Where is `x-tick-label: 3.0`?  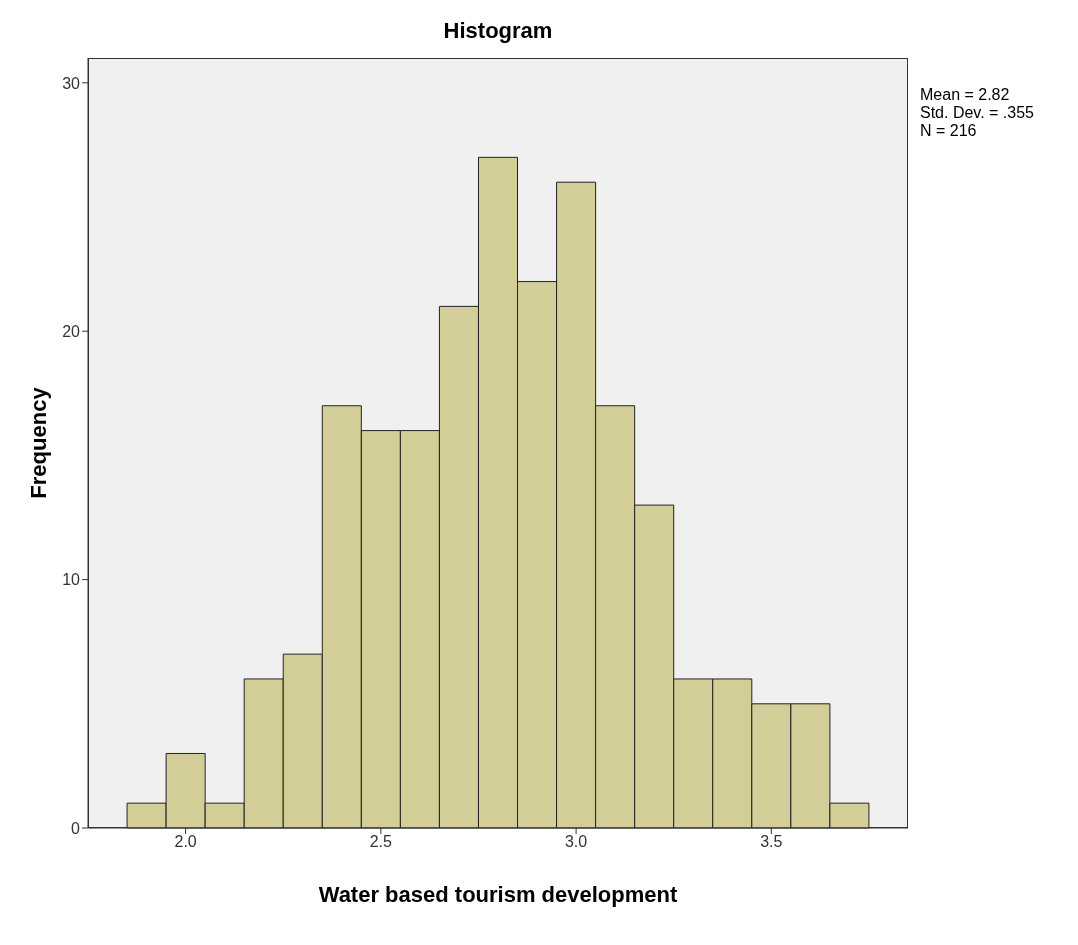 x-tick-label: 3.0 is located at coordinates (576, 842).